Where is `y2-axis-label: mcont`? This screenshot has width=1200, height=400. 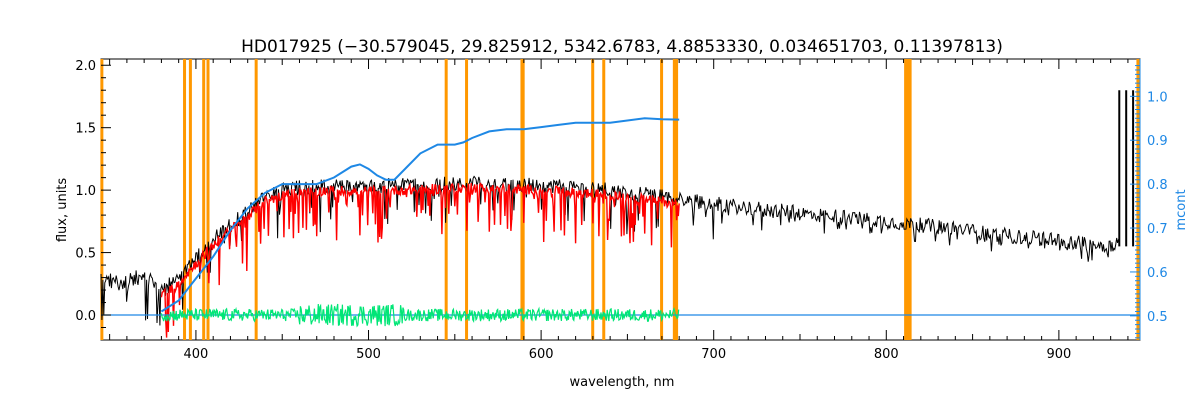 y2-axis-label: mcont is located at coordinates (1181, 209).